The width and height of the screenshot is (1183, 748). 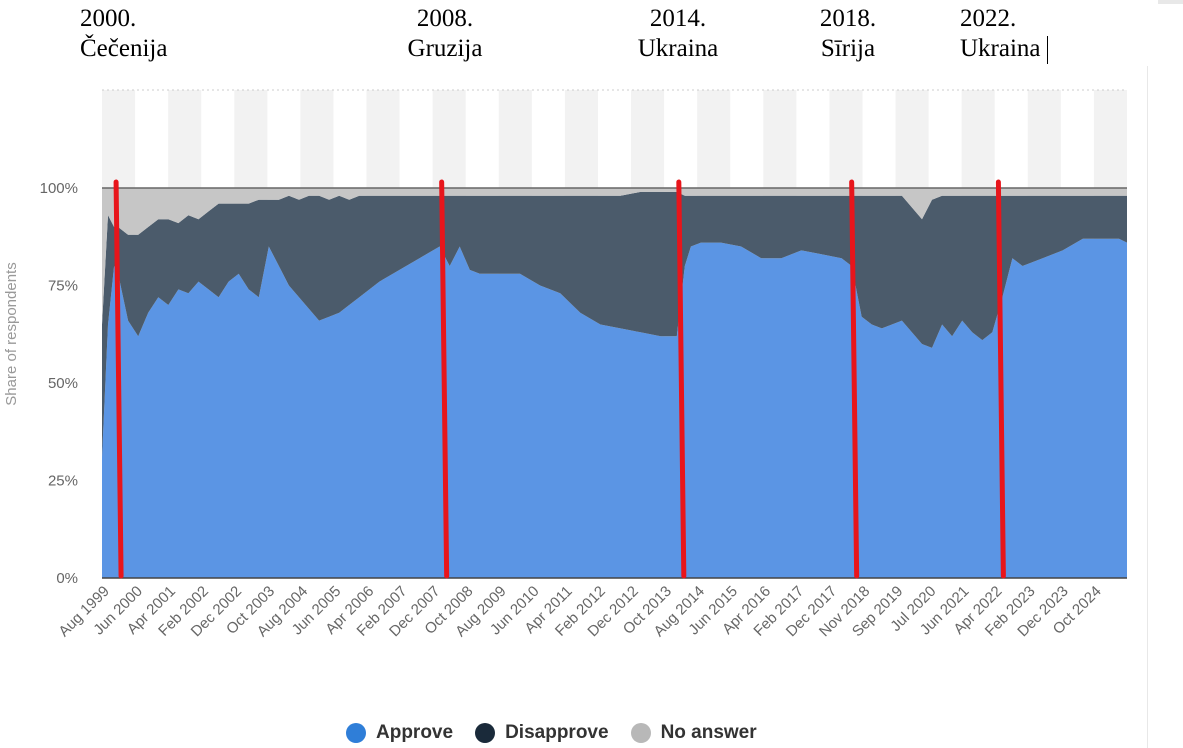 I want to click on legend-marker-approve, so click(x=356, y=733).